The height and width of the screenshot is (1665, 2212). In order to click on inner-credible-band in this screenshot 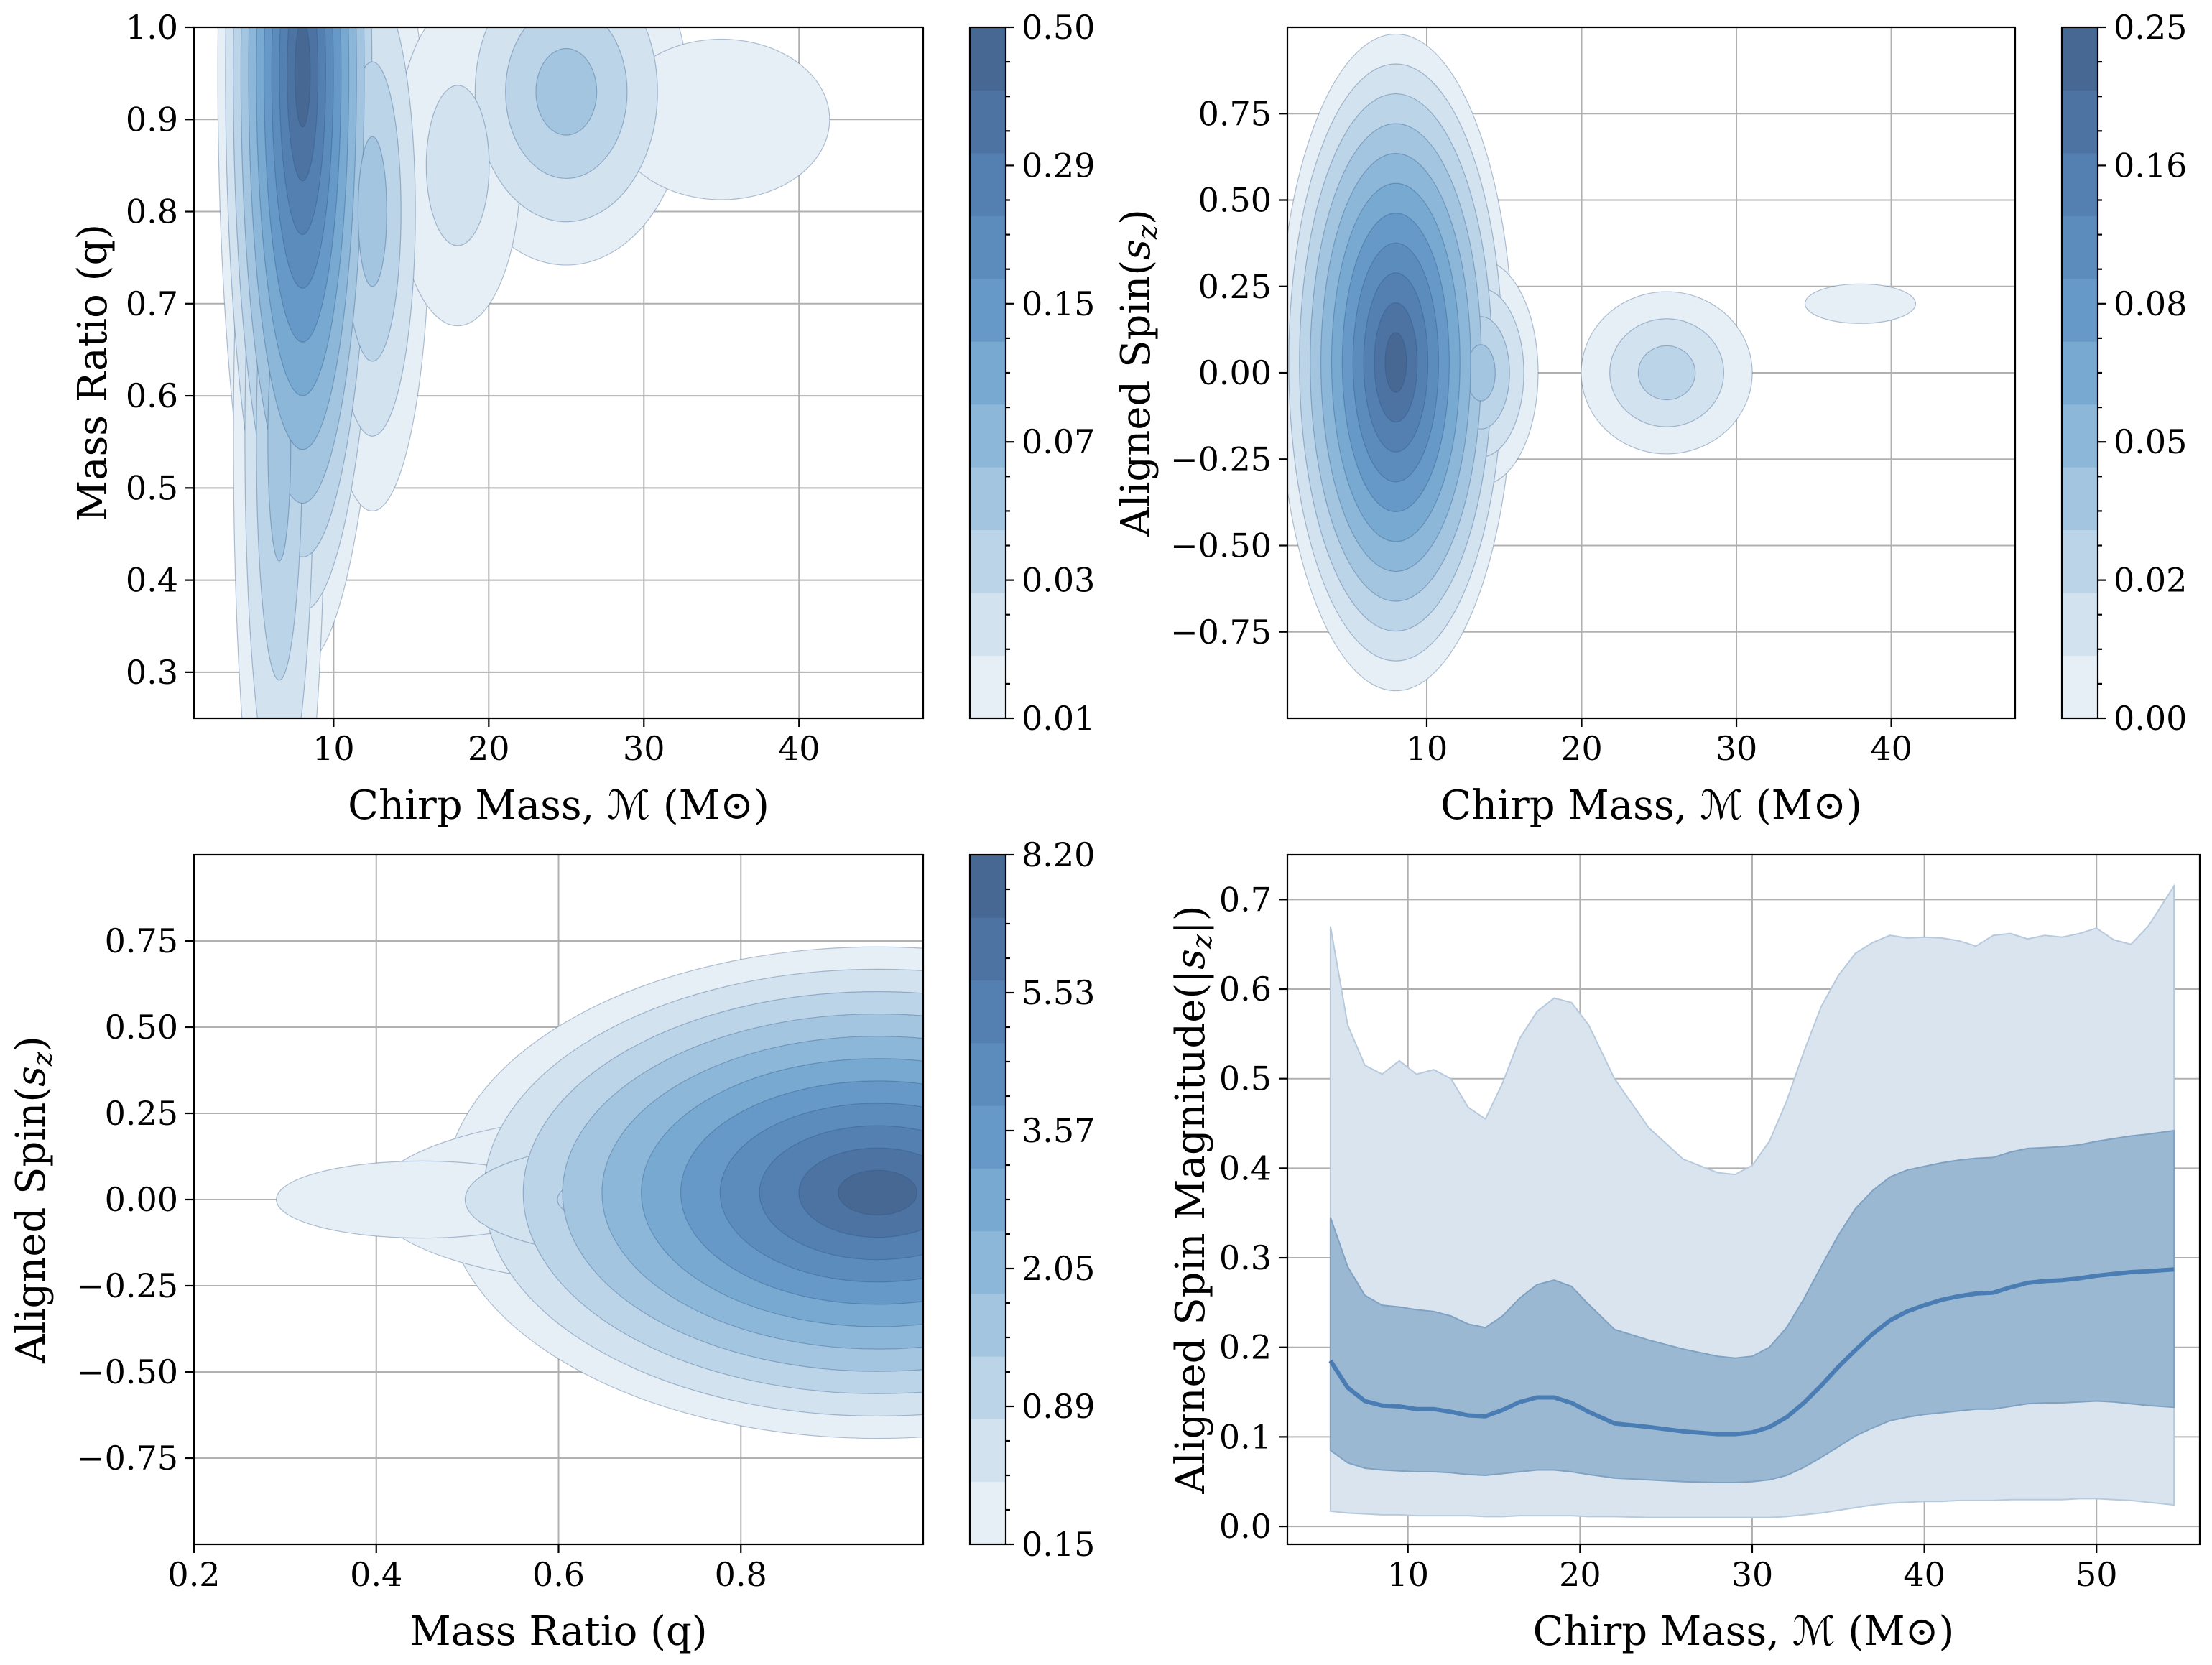, I will do `click(1752, 1306)`.